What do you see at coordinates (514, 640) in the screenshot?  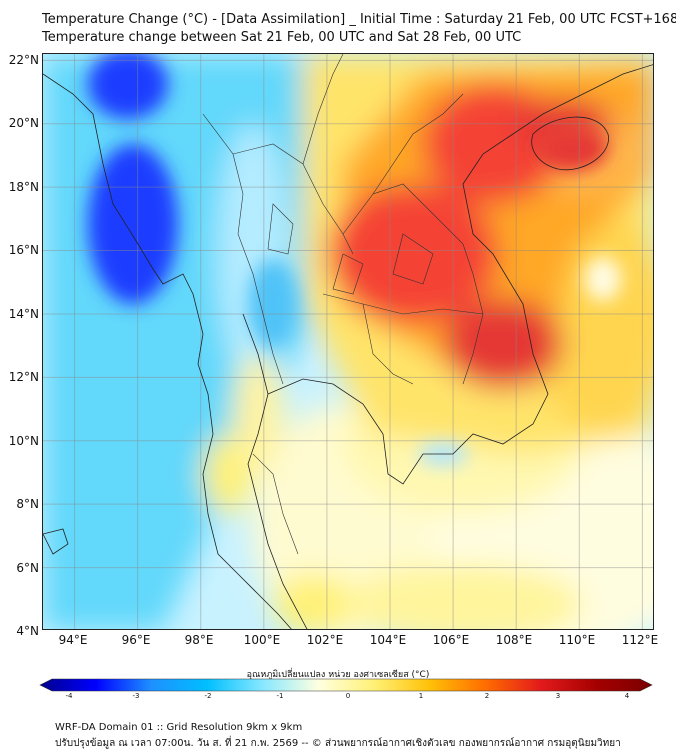 I see `lon-label-108e: 108°E` at bounding box center [514, 640].